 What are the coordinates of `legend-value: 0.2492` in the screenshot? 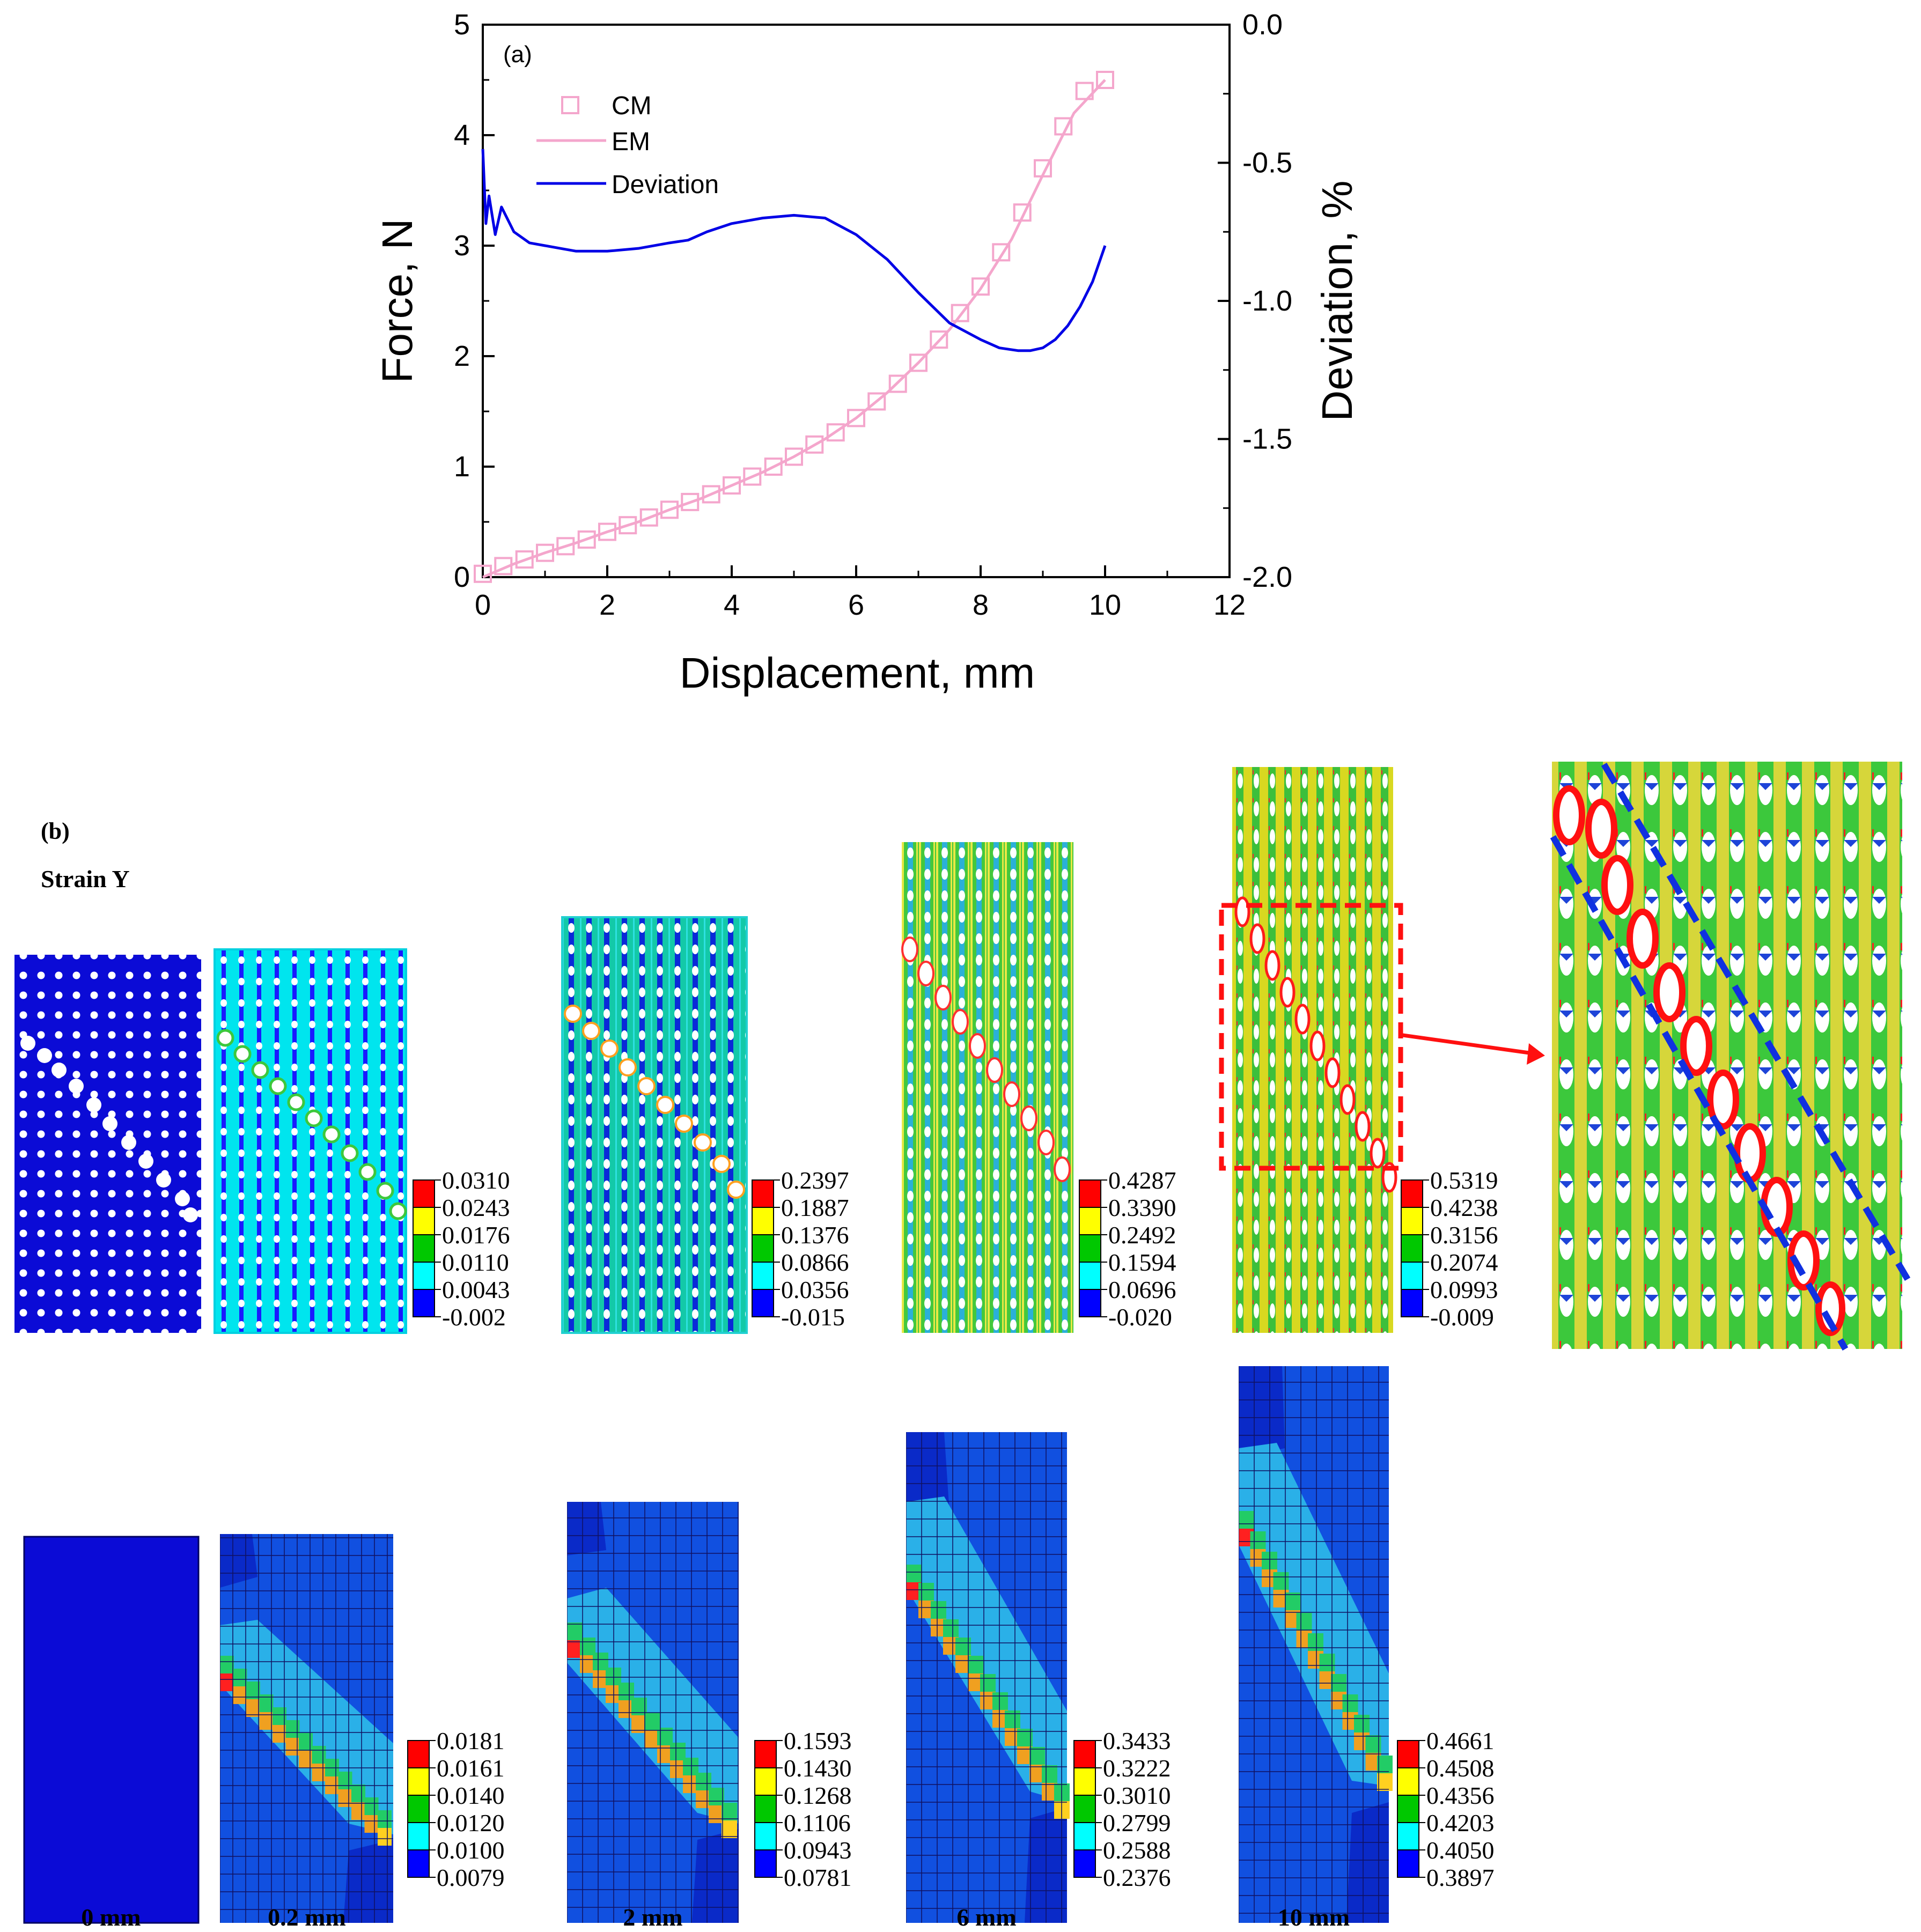 It's located at (1142, 1235).